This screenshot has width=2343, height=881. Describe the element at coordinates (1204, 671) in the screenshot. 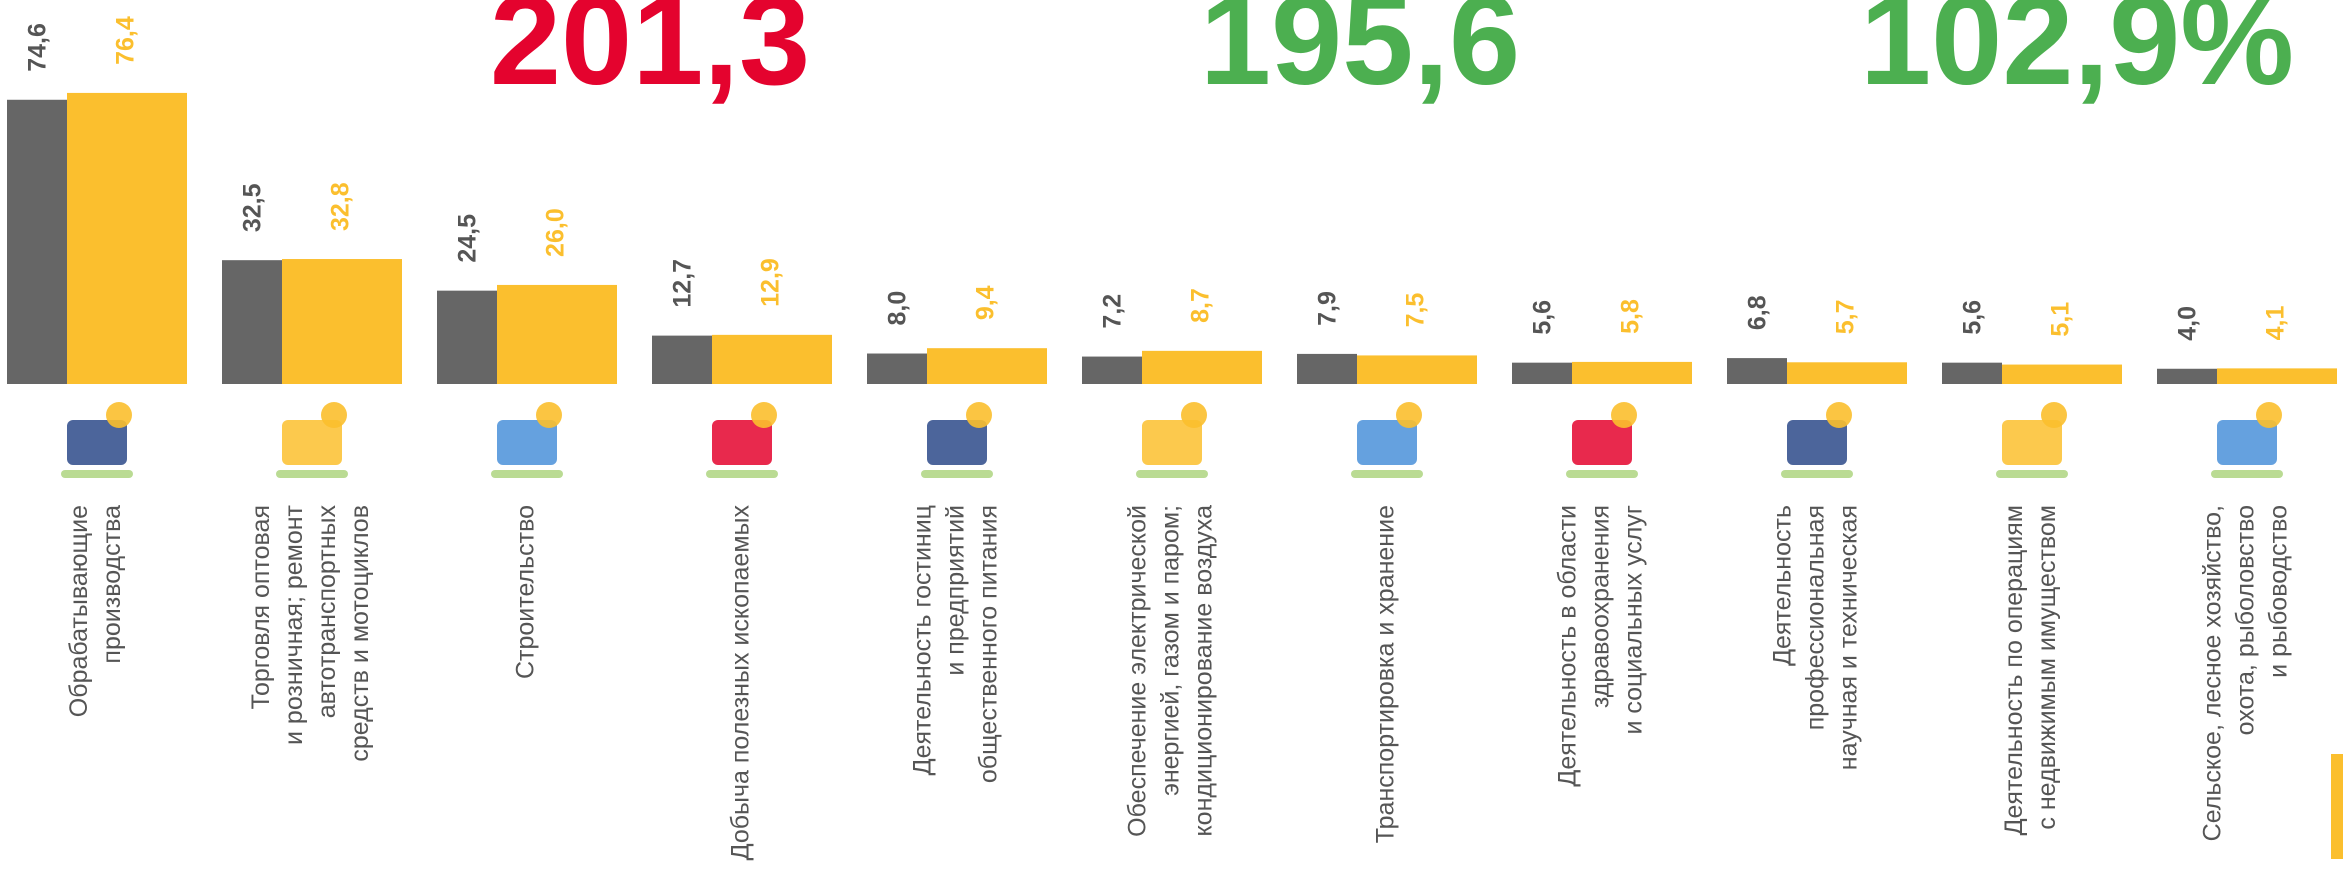

I see `category-label: кондиционирование воздуха` at that location.